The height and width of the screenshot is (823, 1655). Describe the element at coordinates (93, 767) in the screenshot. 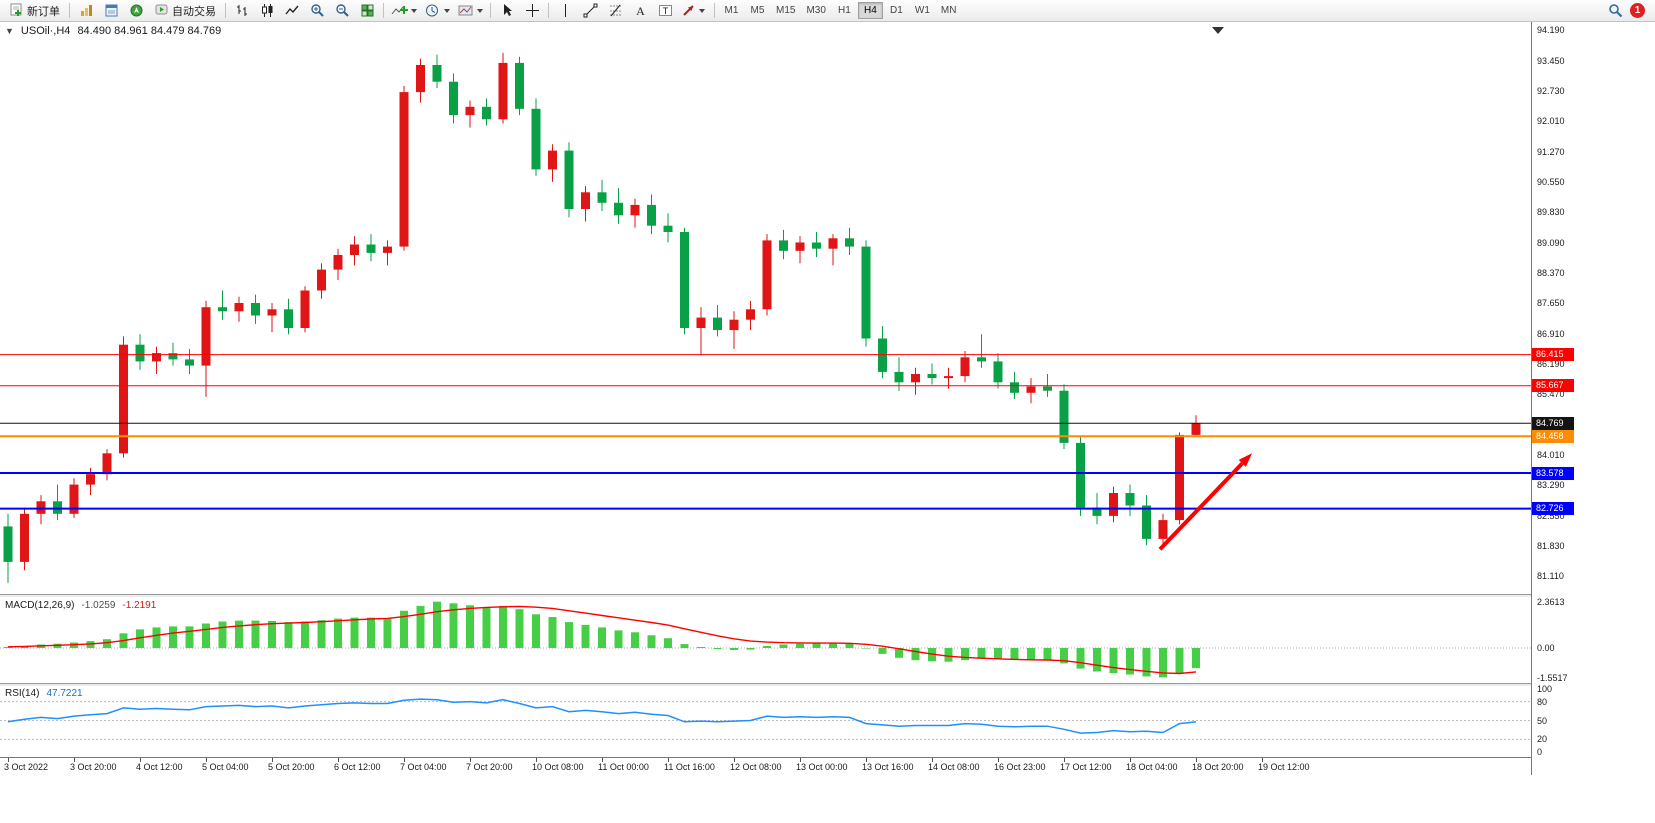

I see `time-axis-label: 3 Oct 20:00` at that location.